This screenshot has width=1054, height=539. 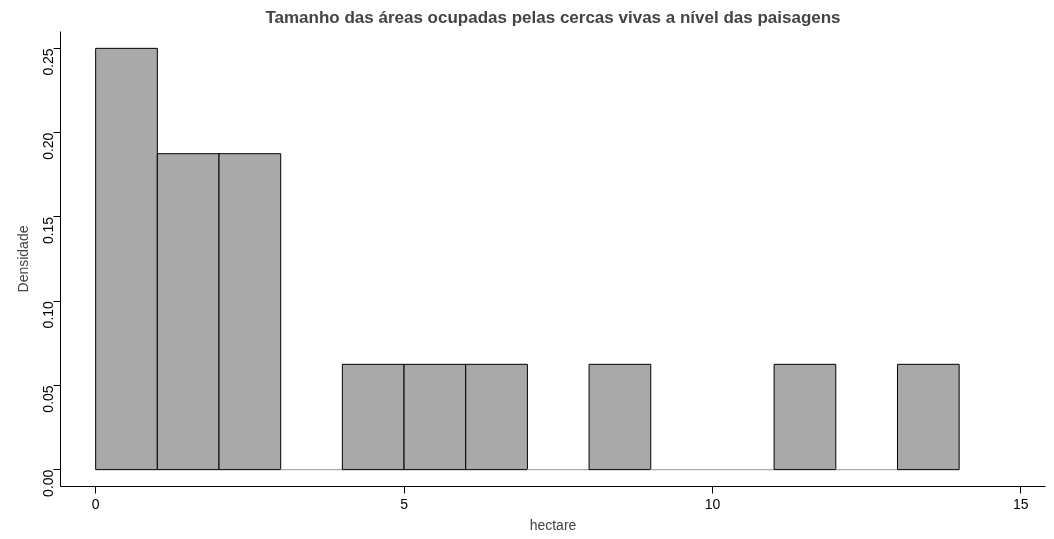 I want to click on x-tick-label: 15, so click(x=1021, y=503).